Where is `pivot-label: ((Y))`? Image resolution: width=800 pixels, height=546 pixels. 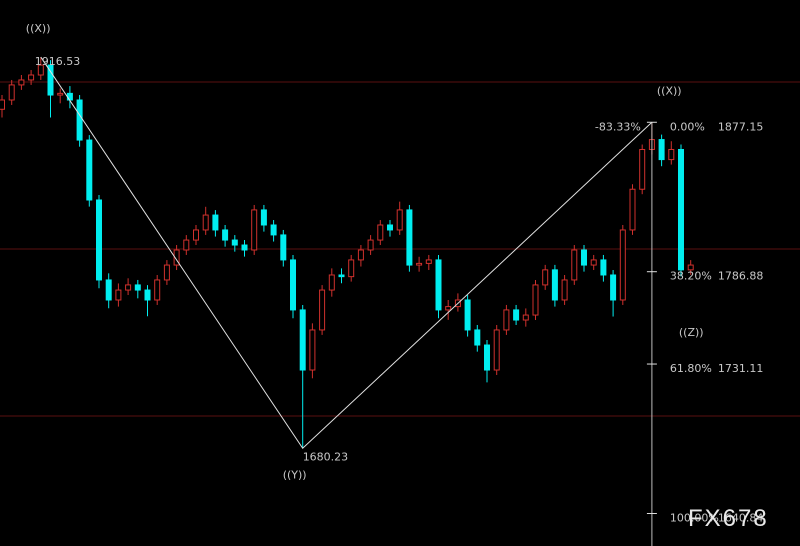 pivot-label: ((Y)) is located at coordinates (295, 474).